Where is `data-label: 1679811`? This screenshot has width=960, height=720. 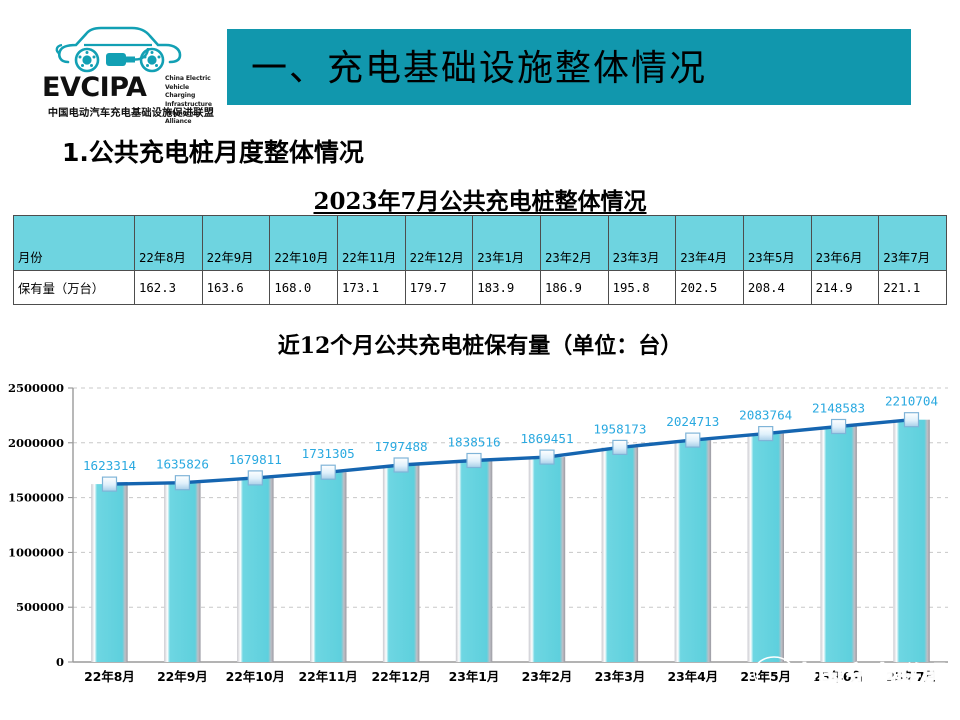 data-label: 1679811 is located at coordinates (255, 459).